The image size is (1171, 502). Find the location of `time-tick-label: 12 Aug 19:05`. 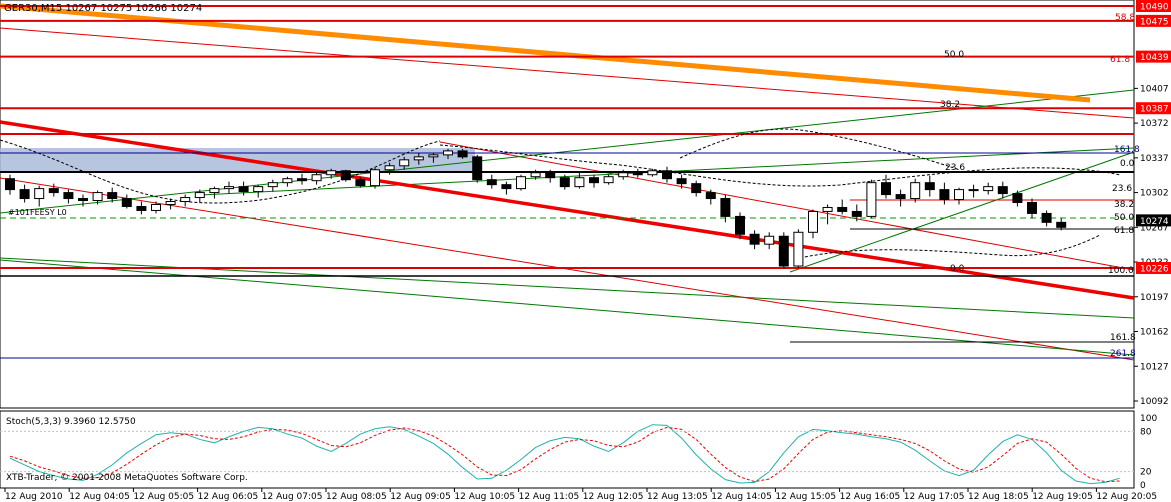

time-tick-label: 12 Aug 19:05 is located at coordinates (1062, 497).